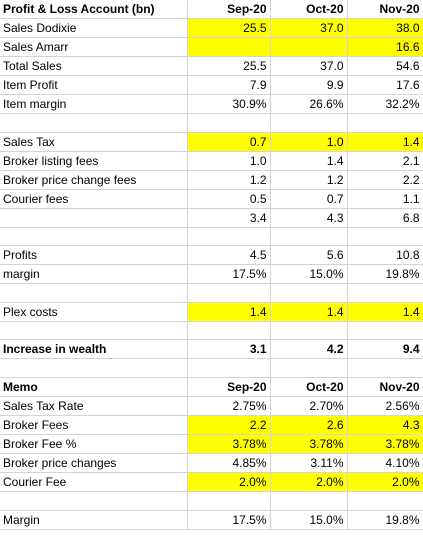 The width and height of the screenshot is (423, 548). What do you see at coordinates (229, 406) in the screenshot?
I see `value-cell: 2.75%` at bounding box center [229, 406].